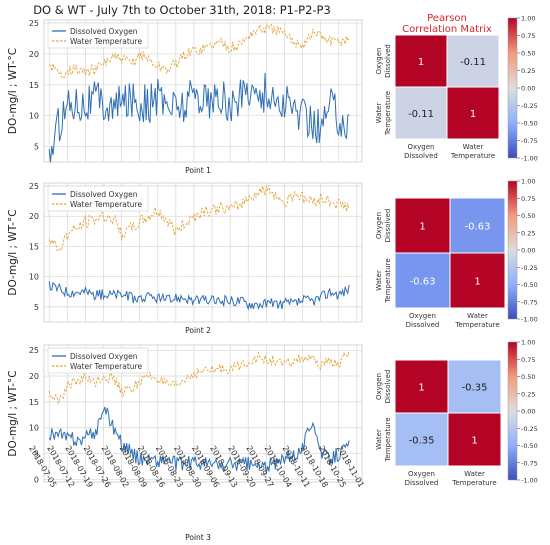 Image resolution: width=550 pixels, height=545 pixels. I want to click on colorbar-tick-label: -0.25, so click(529, 106).